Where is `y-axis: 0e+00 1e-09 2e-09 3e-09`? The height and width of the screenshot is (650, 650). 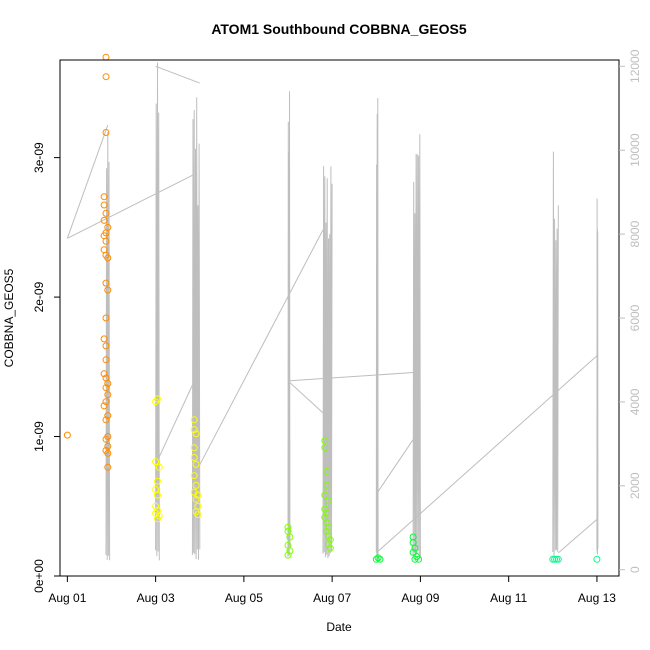
y-axis: 0e+00 1e-09 2e-09 3e-09 is located at coordinates (46, 367).